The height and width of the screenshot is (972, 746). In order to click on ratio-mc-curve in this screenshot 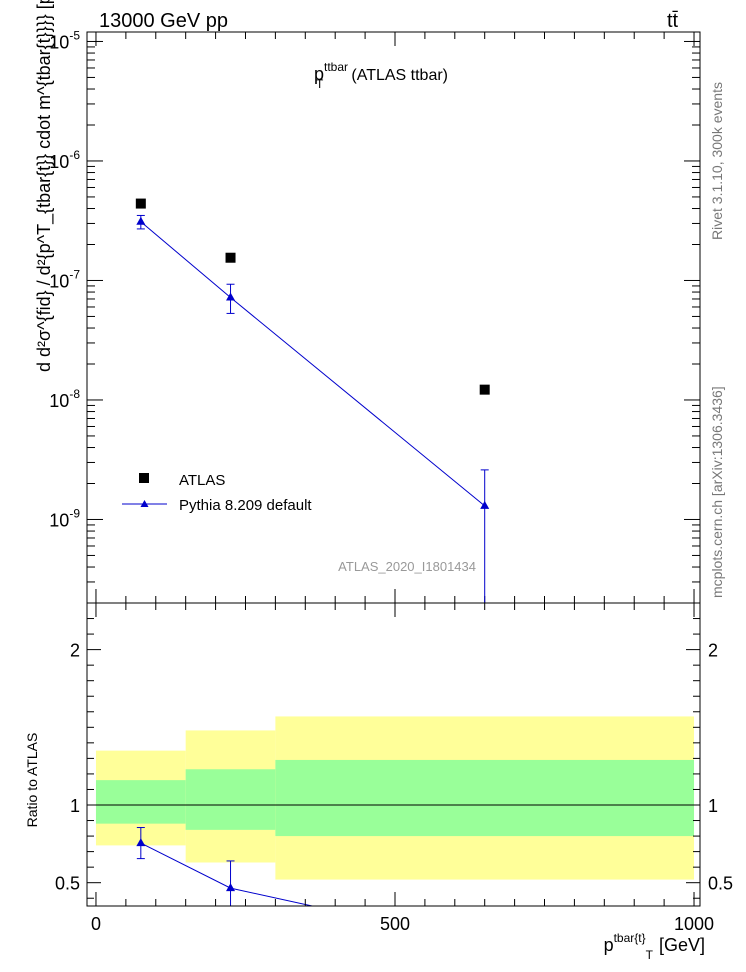, I will do `click(225, 866)`.